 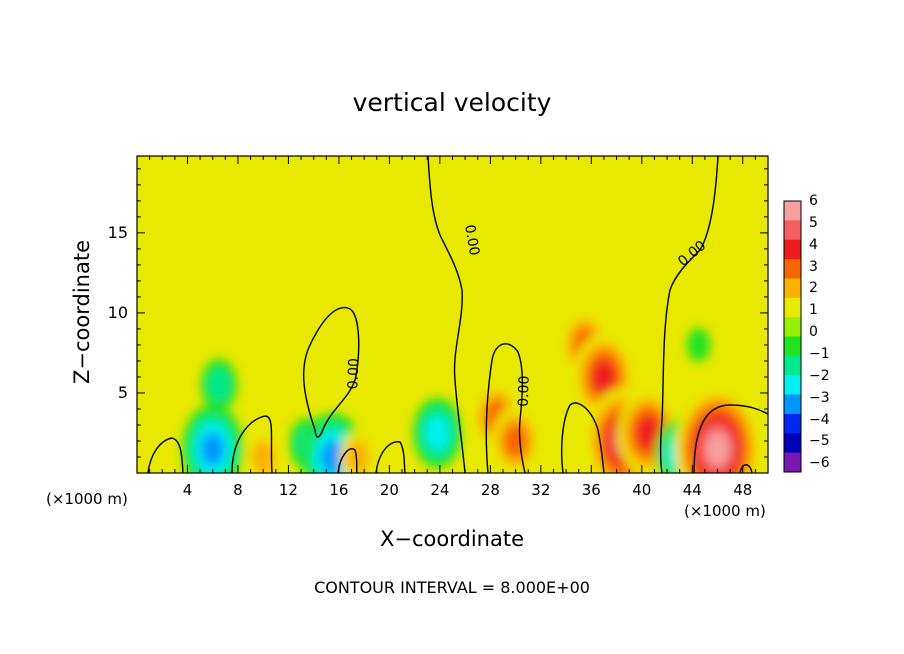 What do you see at coordinates (122, 392) in the screenshot?
I see `y-tick-label: 5` at bounding box center [122, 392].